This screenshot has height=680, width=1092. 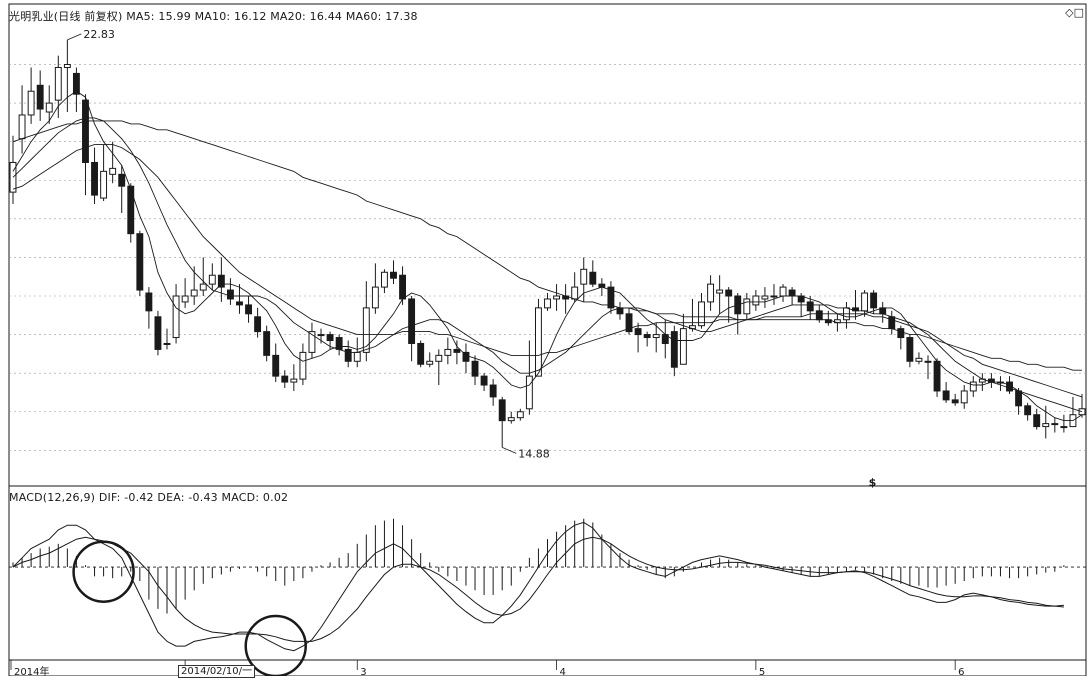 What do you see at coordinates (1074, 12) in the screenshot?
I see `window-control-icon: ◇□` at bounding box center [1074, 12].